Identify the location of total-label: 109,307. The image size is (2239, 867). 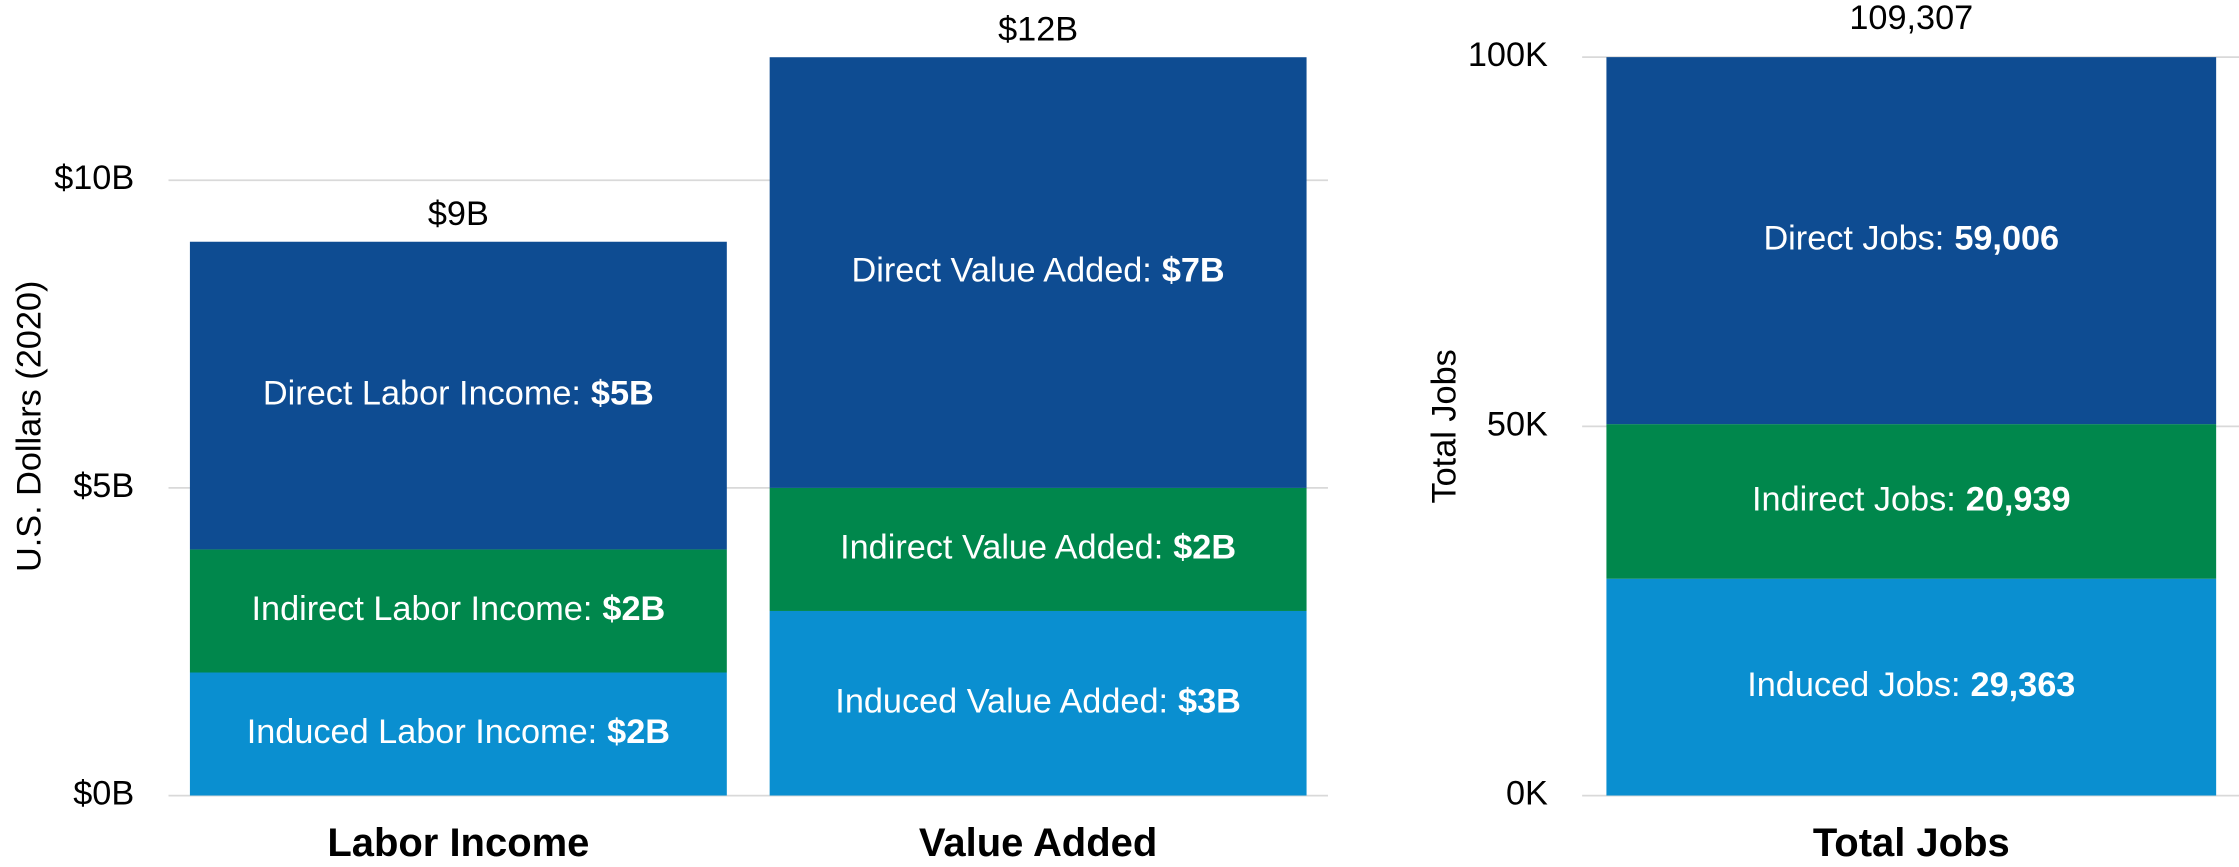
(1911, 18).